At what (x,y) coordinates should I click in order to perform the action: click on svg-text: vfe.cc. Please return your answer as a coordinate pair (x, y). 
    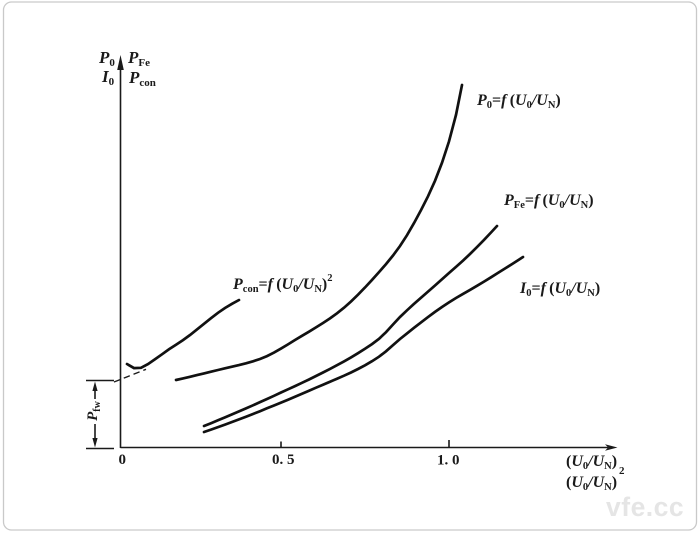
    Looking at the image, I should click on (645, 507).